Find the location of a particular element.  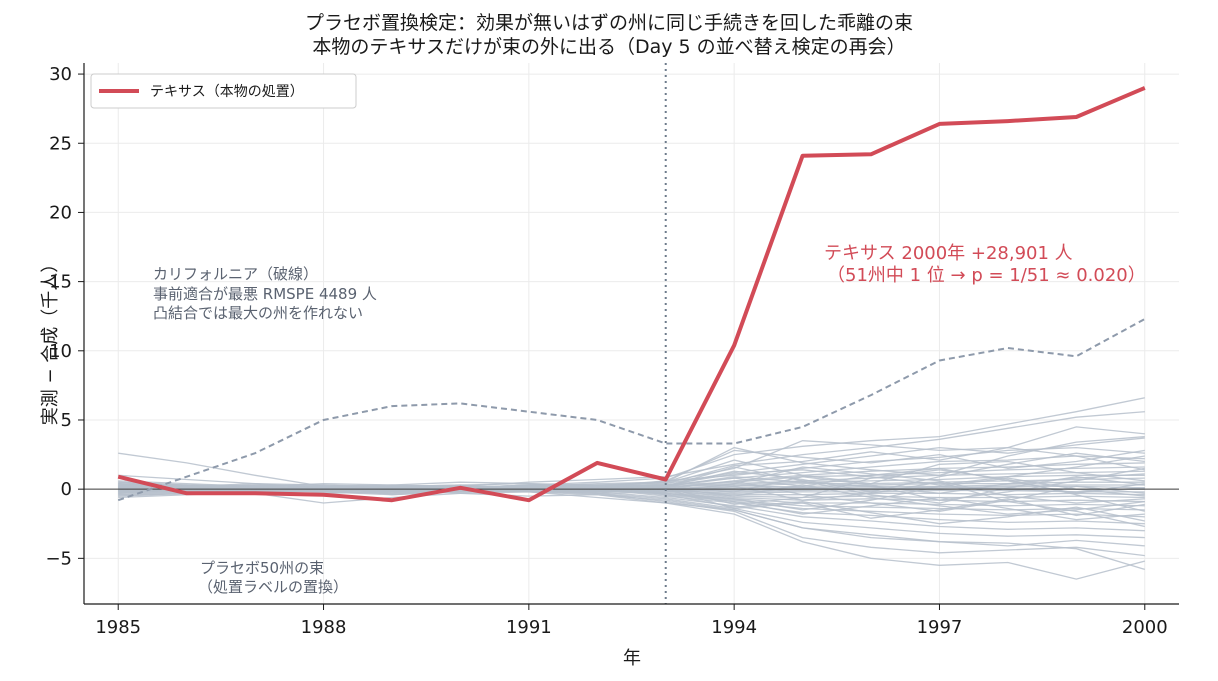

y-tick-label-25: 25 is located at coordinates (60, 143).